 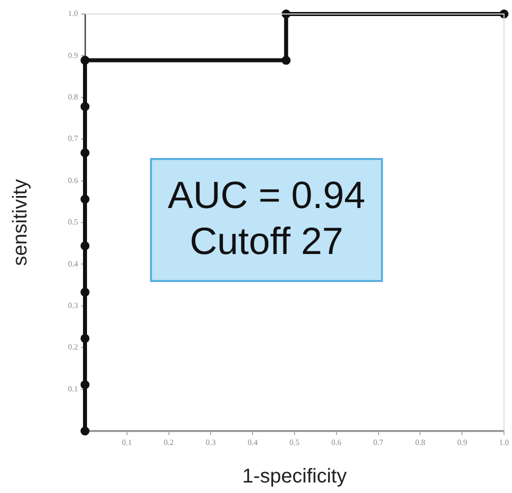 I want to click on y-tick-label: 0.8, so click(x=73, y=97).